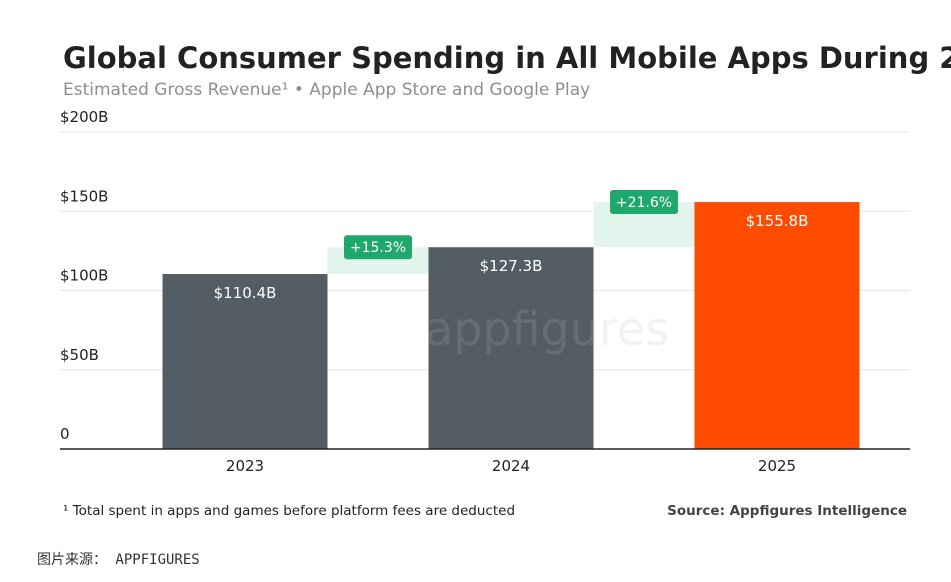  Describe the element at coordinates (511, 466) in the screenshot. I see `x-tick-label: 2024` at that location.